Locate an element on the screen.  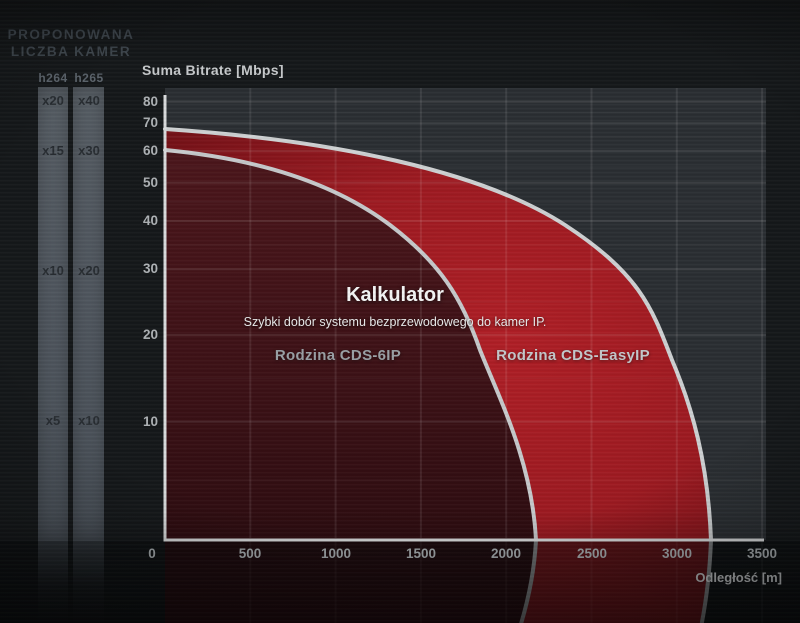
y-tick-label: 30 is located at coordinates (150, 268).